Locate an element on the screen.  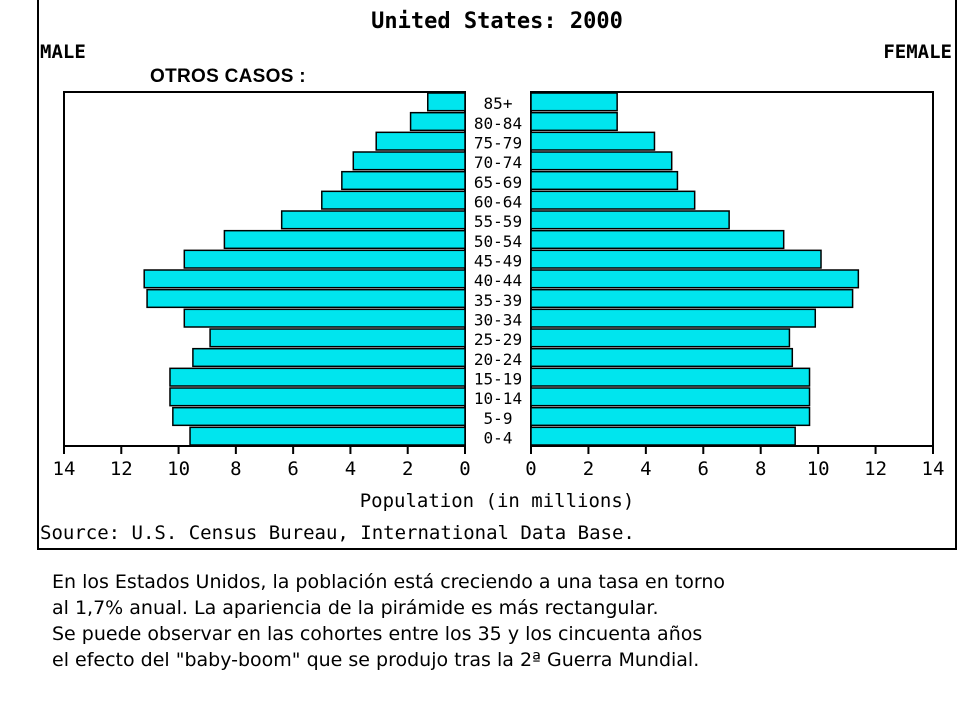
age-group-label: 0-4 is located at coordinates (498, 438).